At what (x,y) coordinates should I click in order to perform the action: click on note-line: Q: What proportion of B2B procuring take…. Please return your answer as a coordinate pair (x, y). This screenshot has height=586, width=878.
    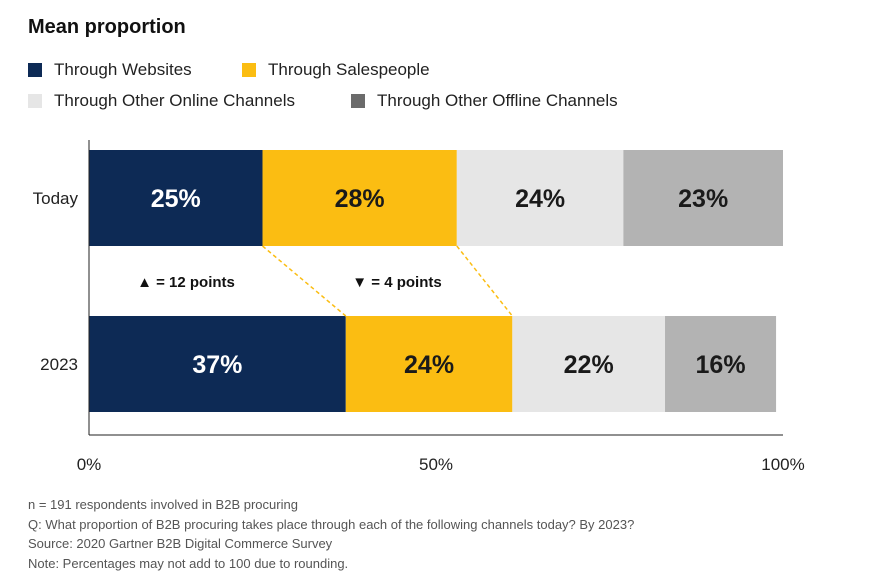
    Looking at the image, I should click on (331, 524).